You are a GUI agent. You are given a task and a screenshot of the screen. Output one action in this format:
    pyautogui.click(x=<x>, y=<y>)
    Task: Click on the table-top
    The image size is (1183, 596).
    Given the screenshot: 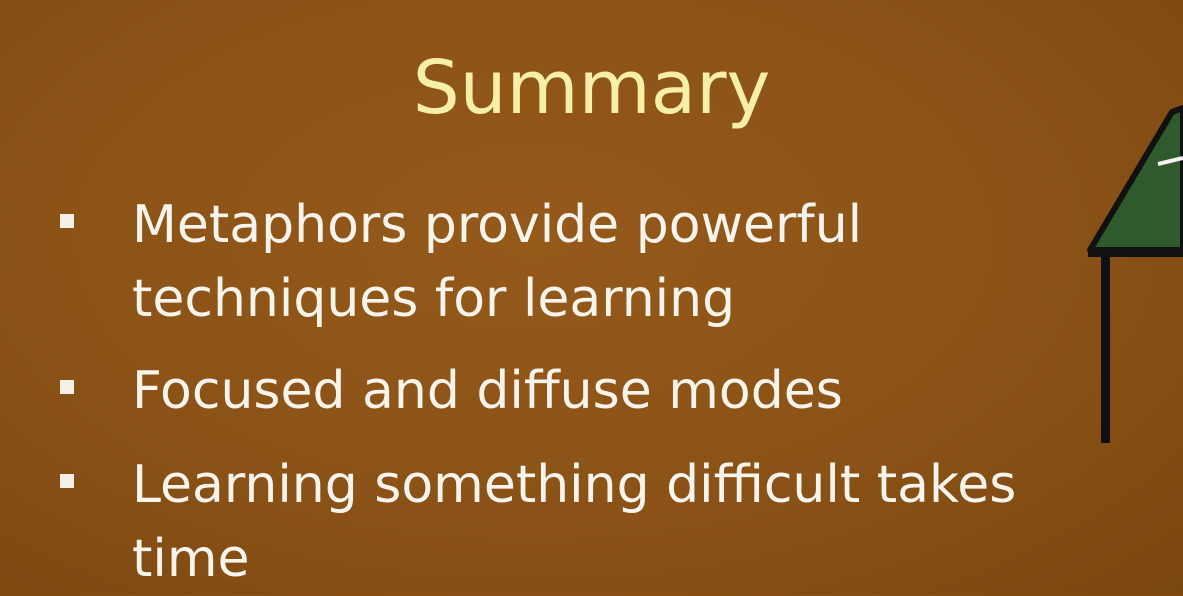 What is the action you would take?
    pyautogui.click(x=1135, y=179)
    